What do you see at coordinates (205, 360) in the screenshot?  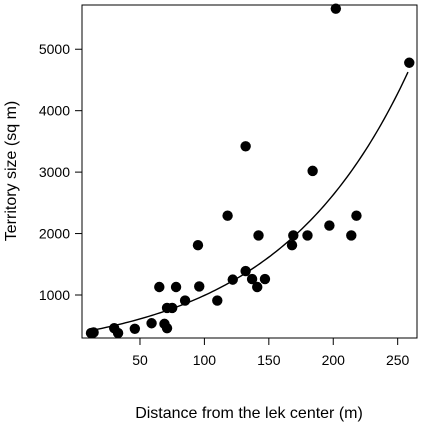 I see `x-tick-label: 100` at bounding box center [205, 360].